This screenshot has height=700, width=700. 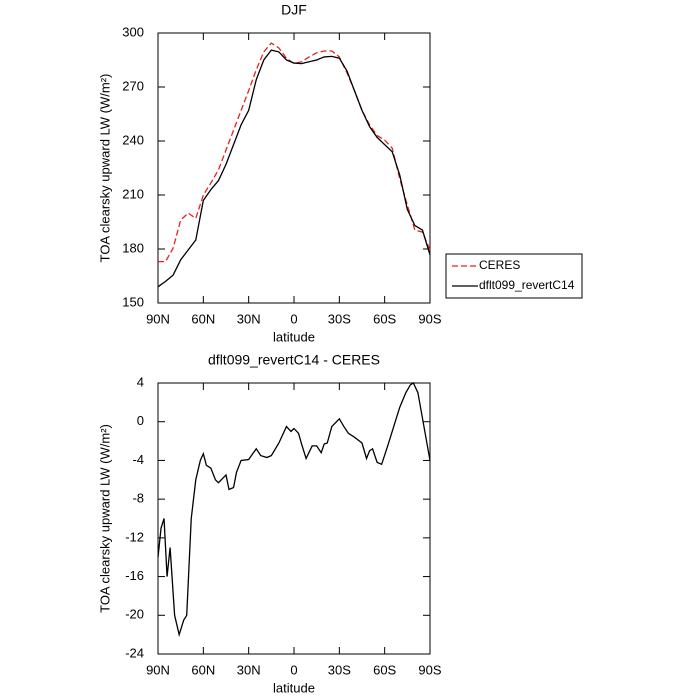 I want to click on y-tick-label: 0, so click(x=140, y=420).